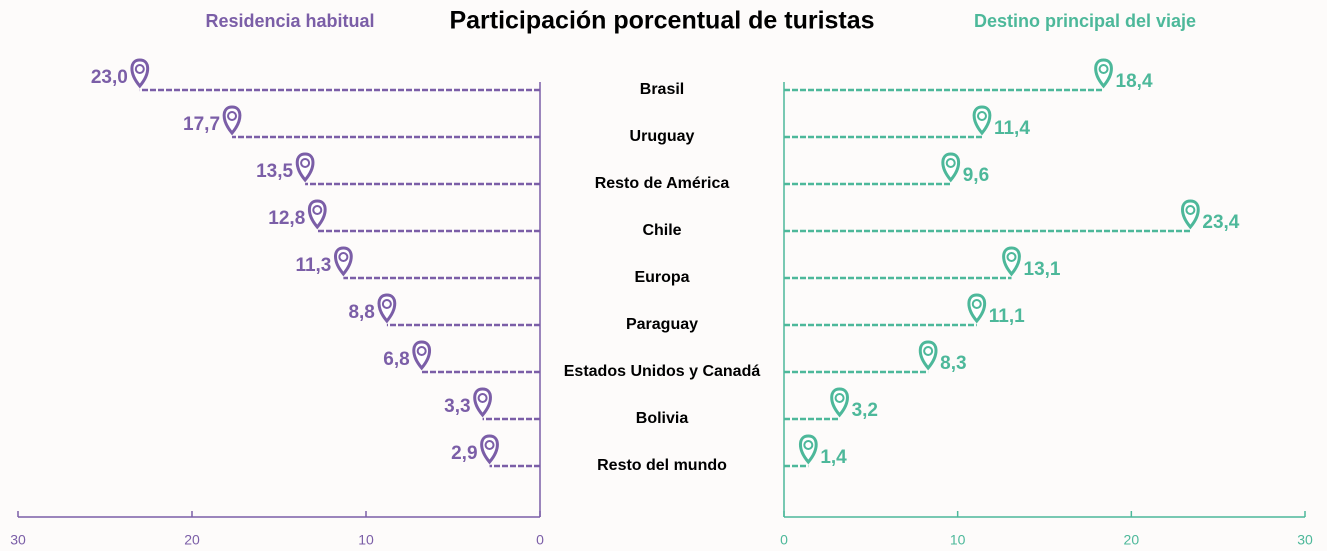 The width and height of the screenshot is (1327, 551). I want to click on category-label: Estados Unidos y Canadá, so click(662, 371).